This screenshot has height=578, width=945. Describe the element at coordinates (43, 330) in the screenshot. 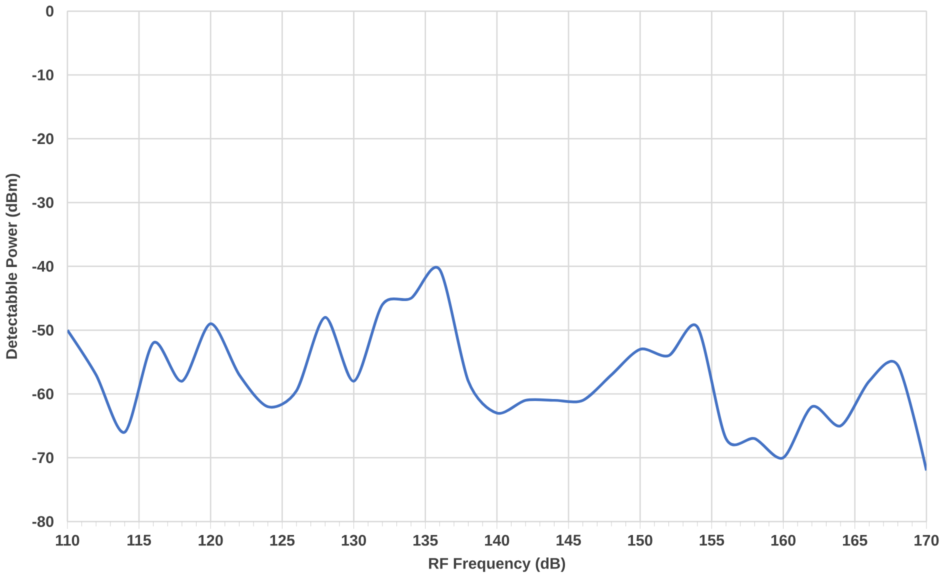

I see `y-tick-label: -50` at that location.